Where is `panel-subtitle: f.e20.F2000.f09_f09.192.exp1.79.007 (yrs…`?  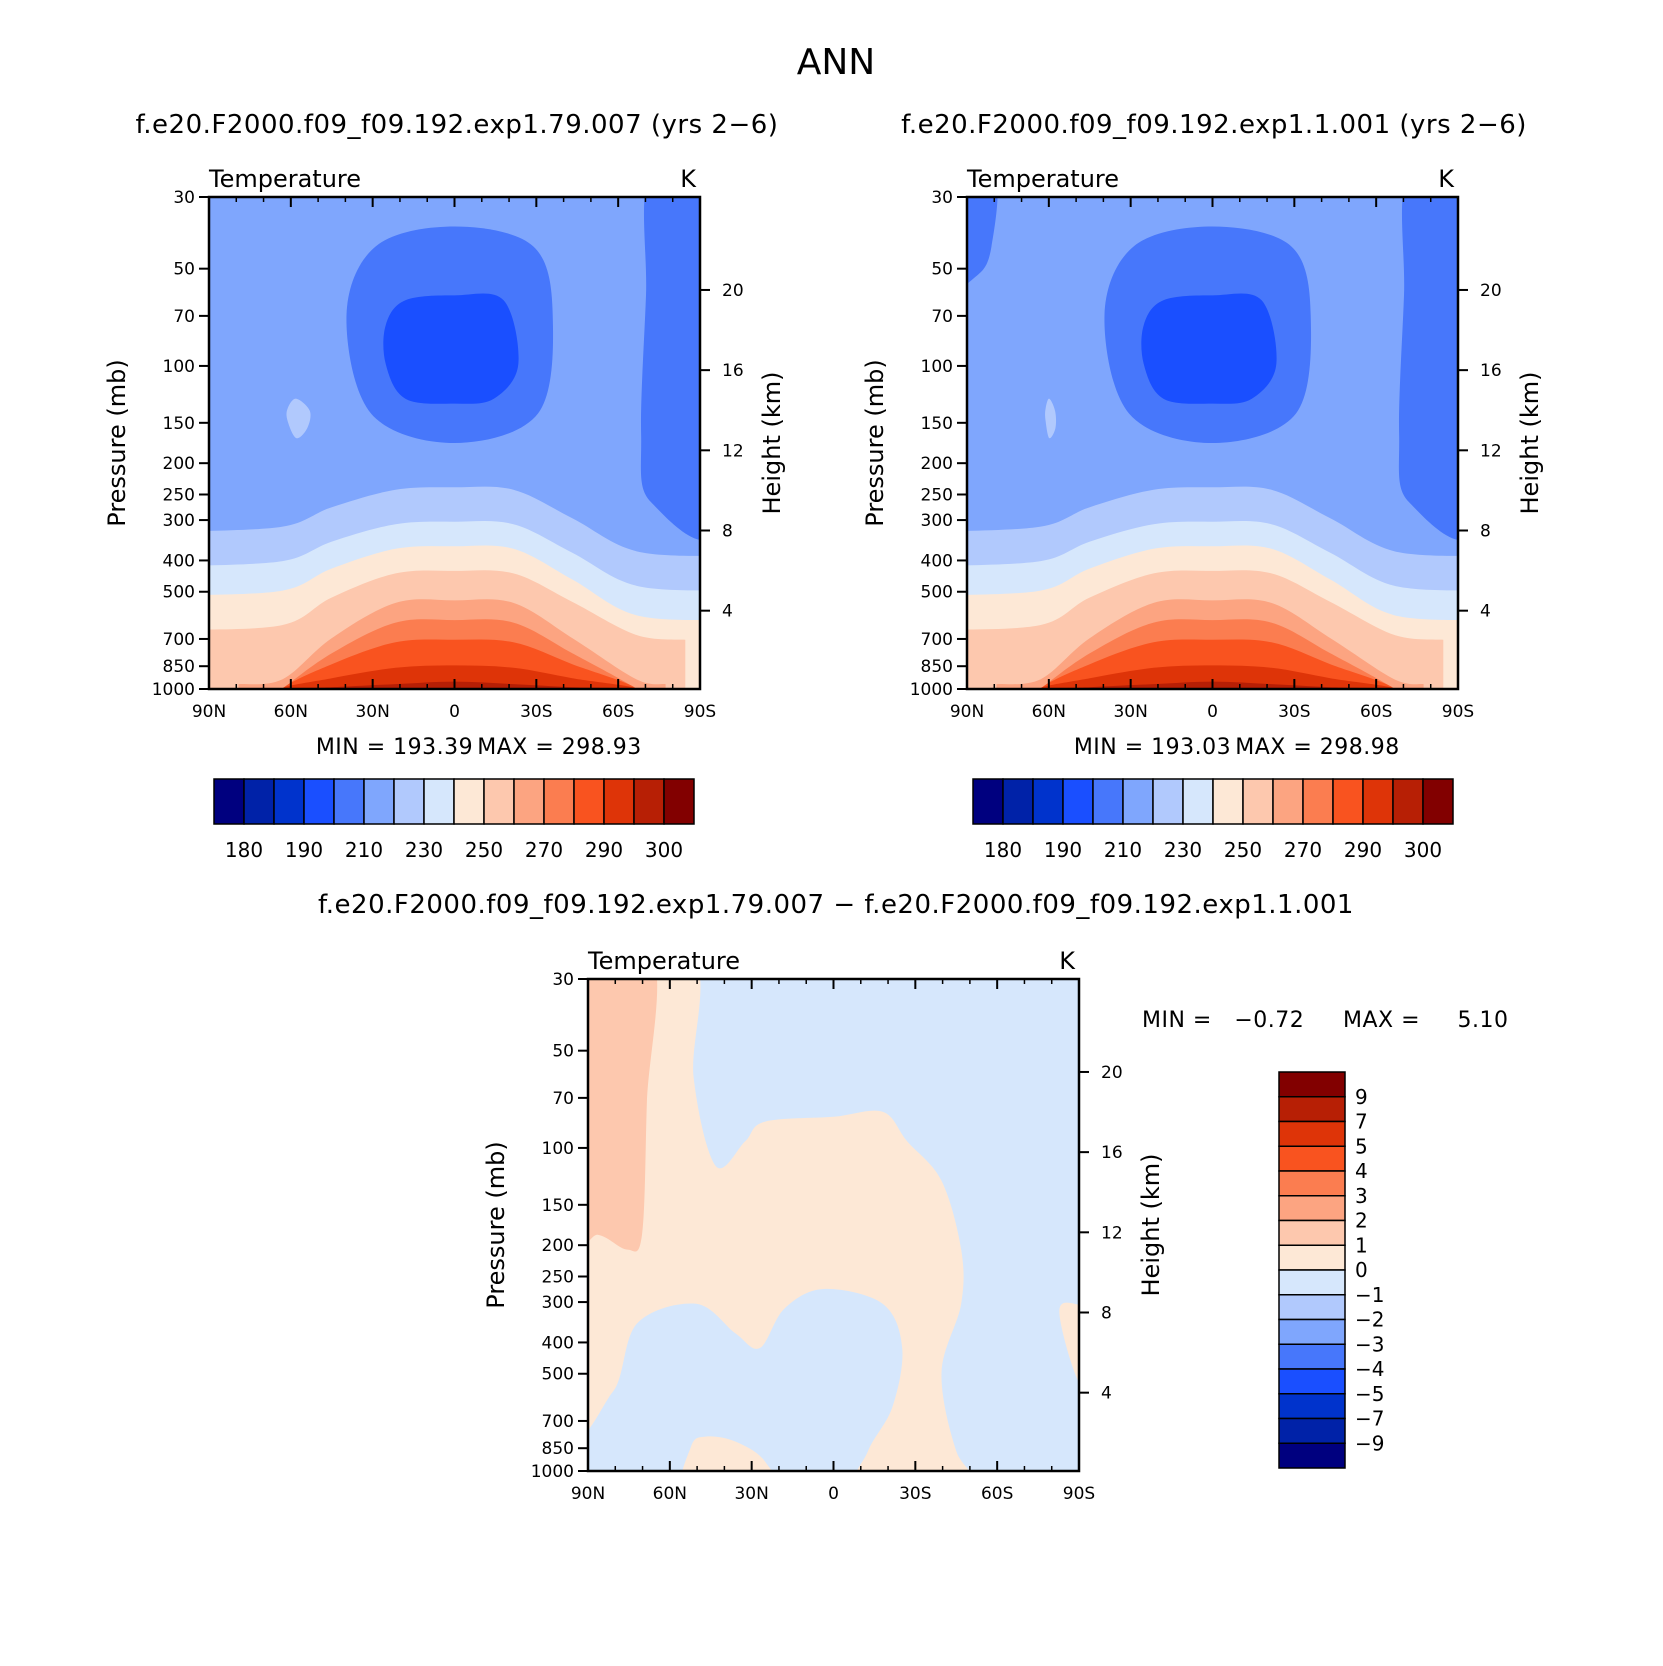 panel-subtitle: f.e20.F2000.f09_f09.192.exp1.79.007 (yrs… is located at coordinates (457, 125).